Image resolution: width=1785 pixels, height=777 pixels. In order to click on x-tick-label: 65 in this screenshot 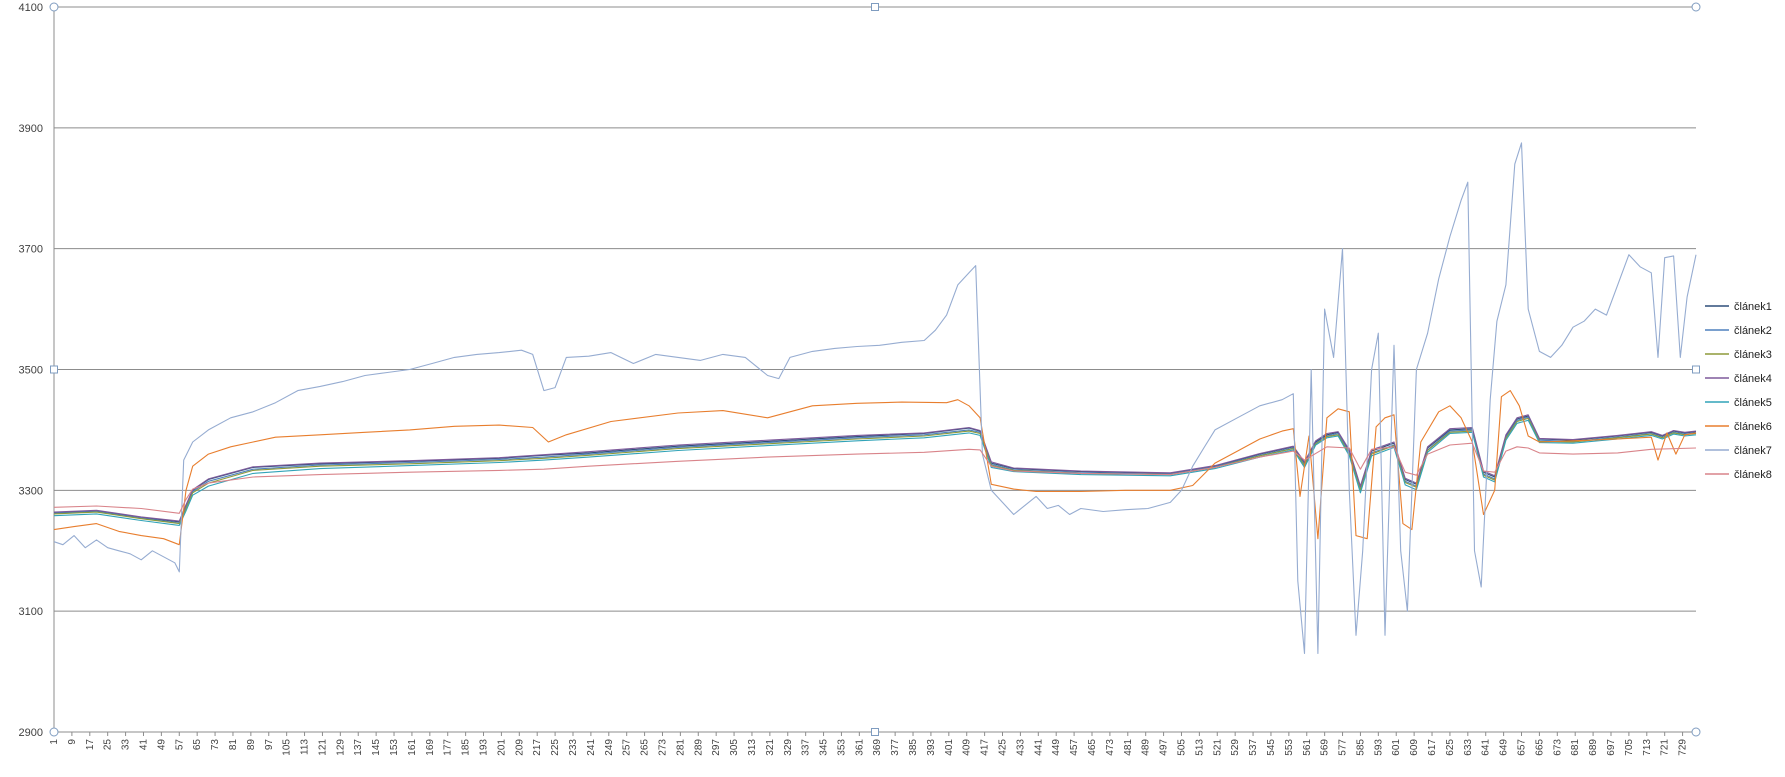, I will do `click(197, 745)`.